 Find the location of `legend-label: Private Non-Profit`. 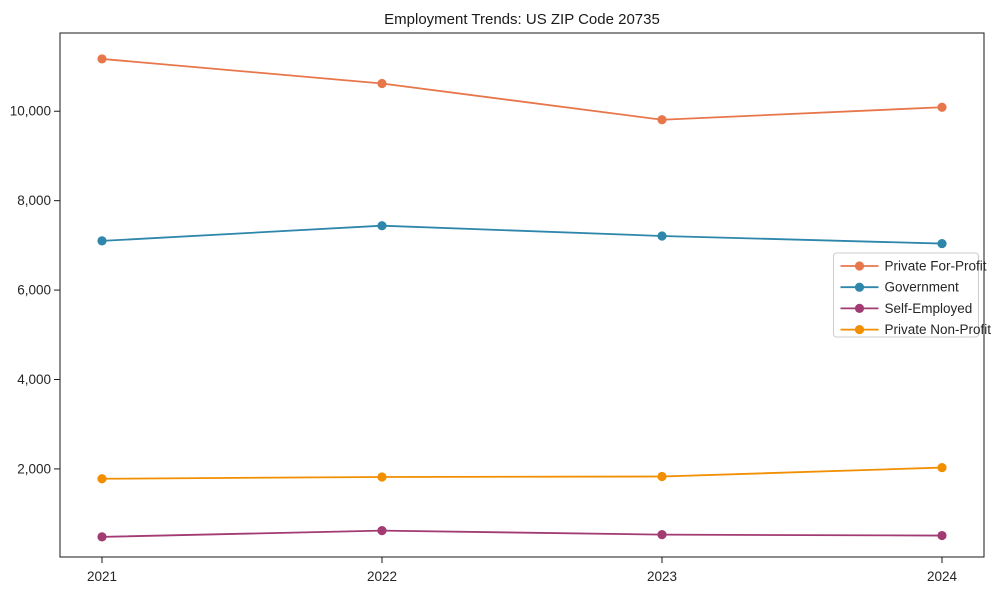

legend-label: Private Non-Profit is located at coordinates (938, 329).